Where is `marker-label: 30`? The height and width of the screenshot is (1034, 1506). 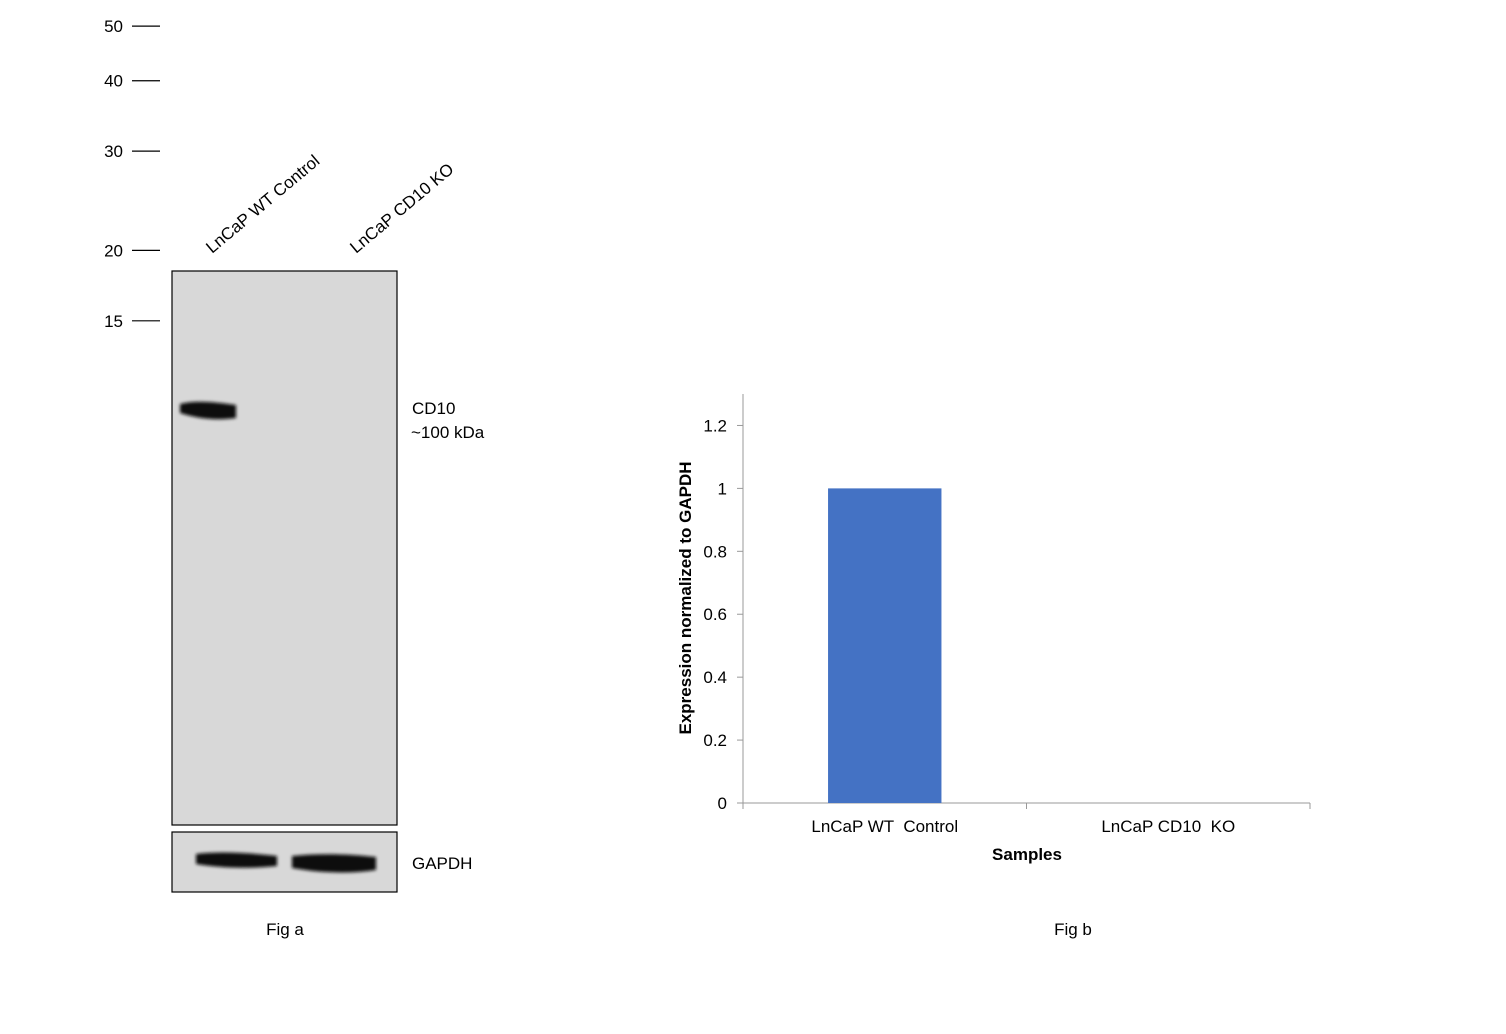
marker-label: 30 is located at coordinates (113, 151).